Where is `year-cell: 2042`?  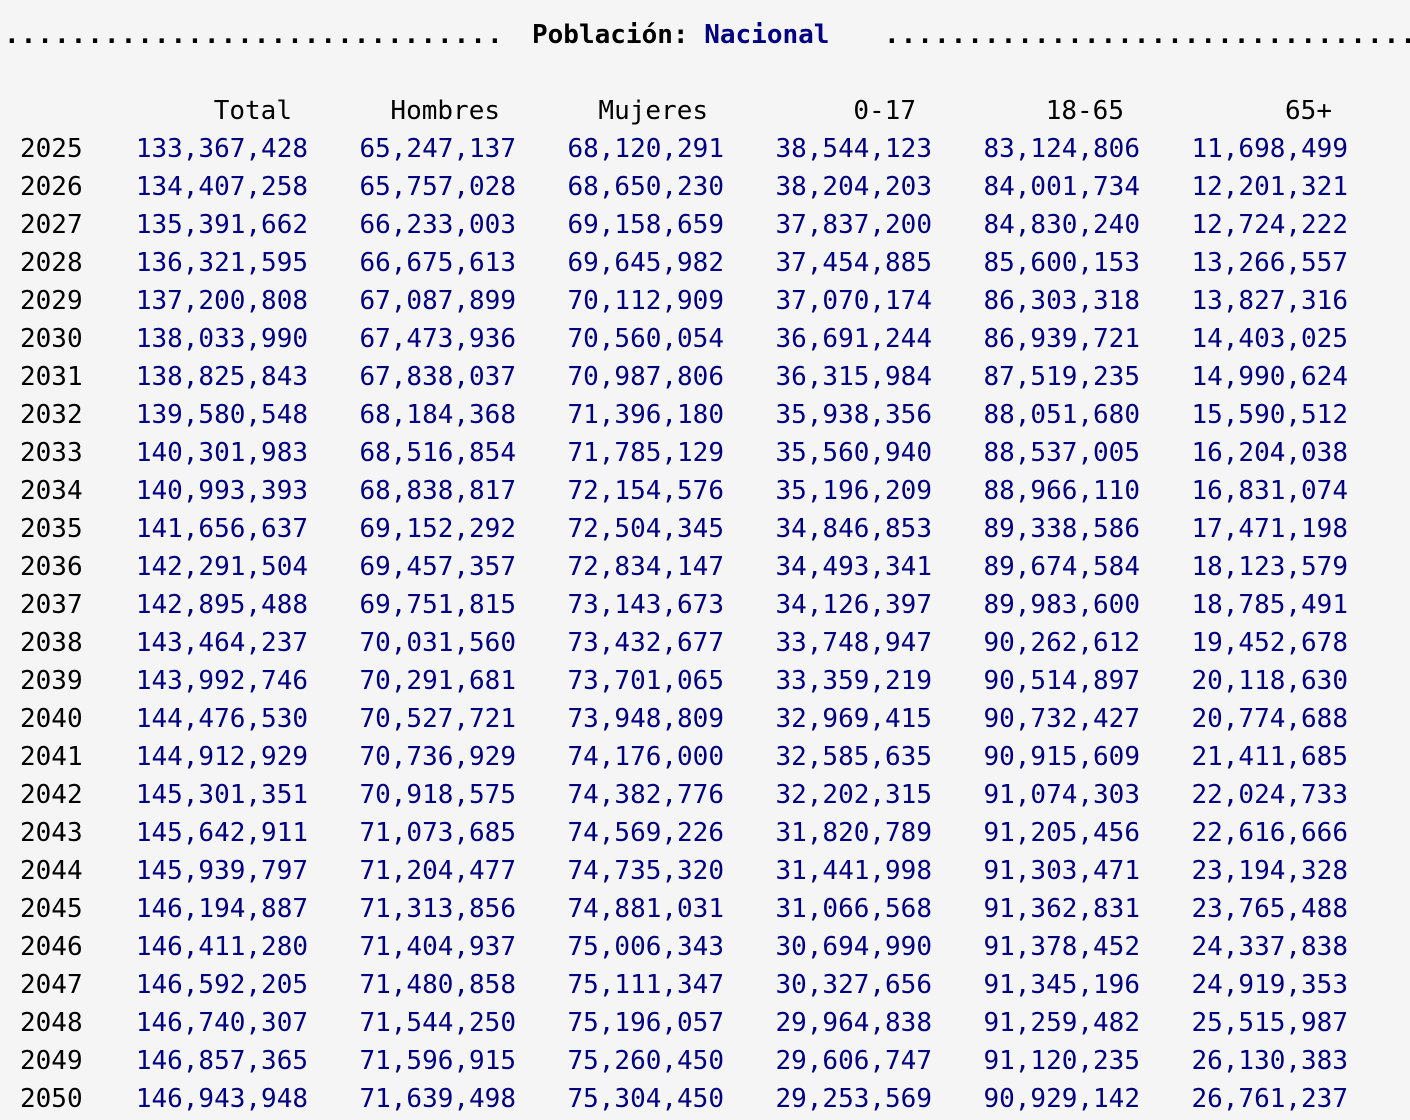
year-cell: 2042 is located at coordinates (51, 795).